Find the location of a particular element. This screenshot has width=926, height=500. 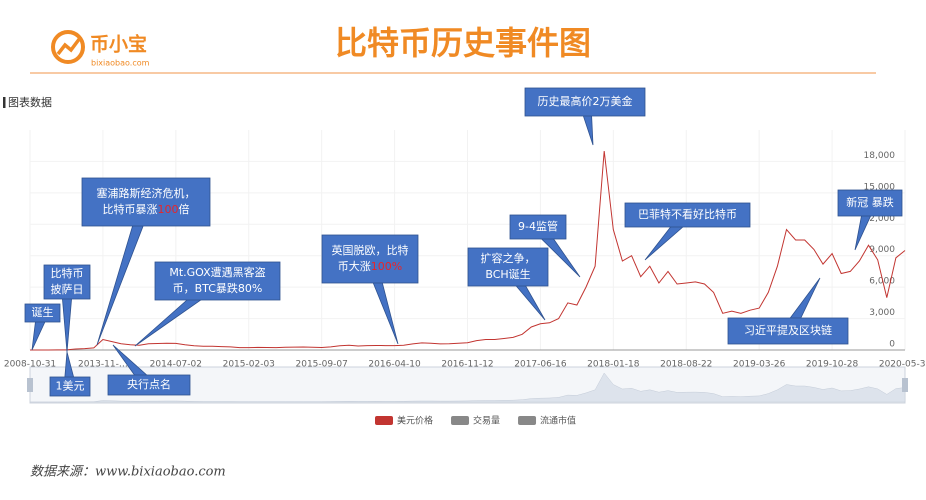

legend-item: 流通市值 is located at coordinates (547, 421).